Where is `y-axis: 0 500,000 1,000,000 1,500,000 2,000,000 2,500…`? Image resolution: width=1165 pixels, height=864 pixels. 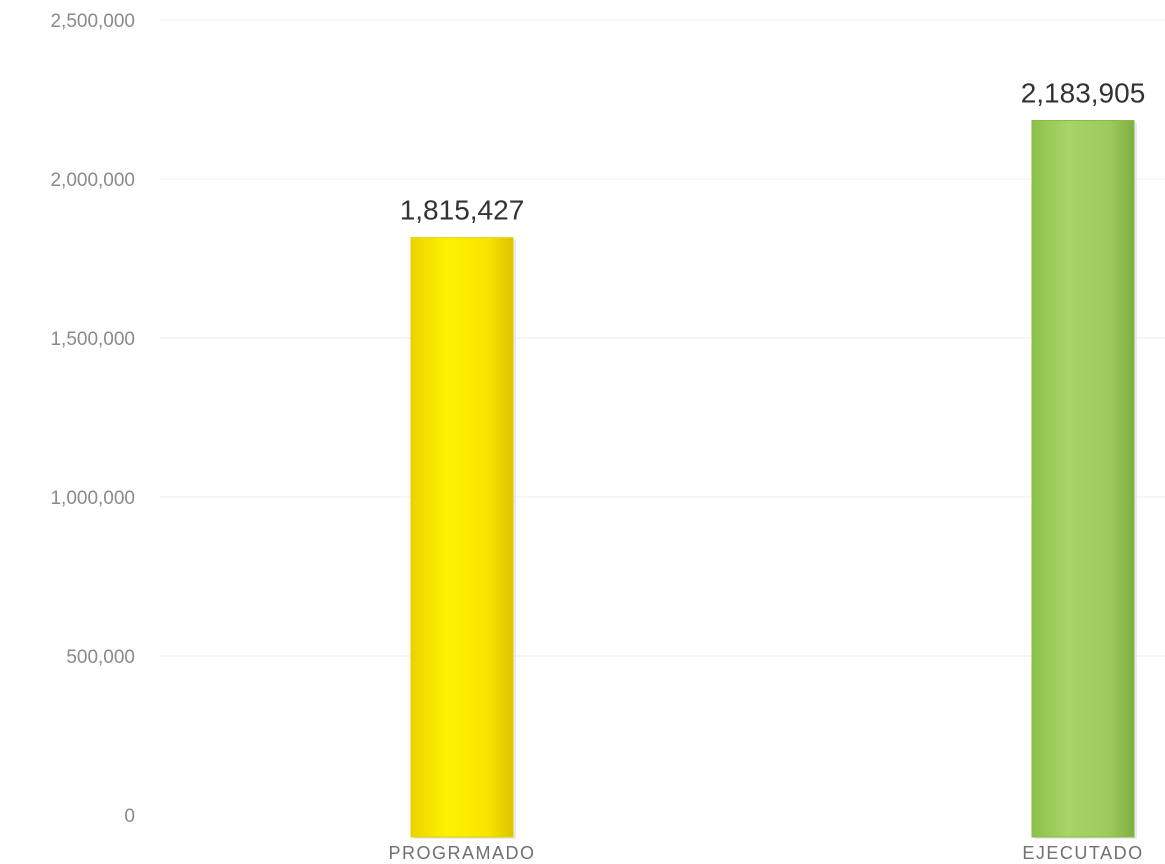
y-axis: 0 500,000 1,000,000 1,500,000 2,000,000 2,500… is located at coordinates (92, 419).